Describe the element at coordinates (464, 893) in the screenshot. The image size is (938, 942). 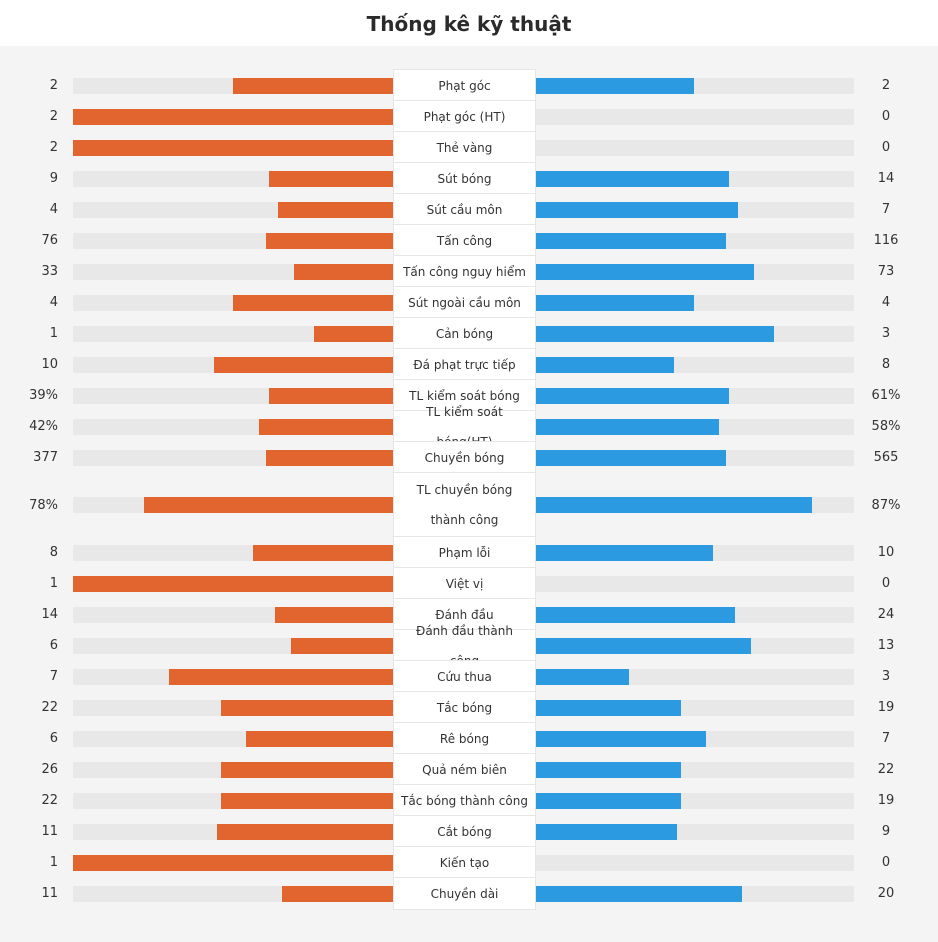
I see `stat-label: Chuyền dài` at that location.